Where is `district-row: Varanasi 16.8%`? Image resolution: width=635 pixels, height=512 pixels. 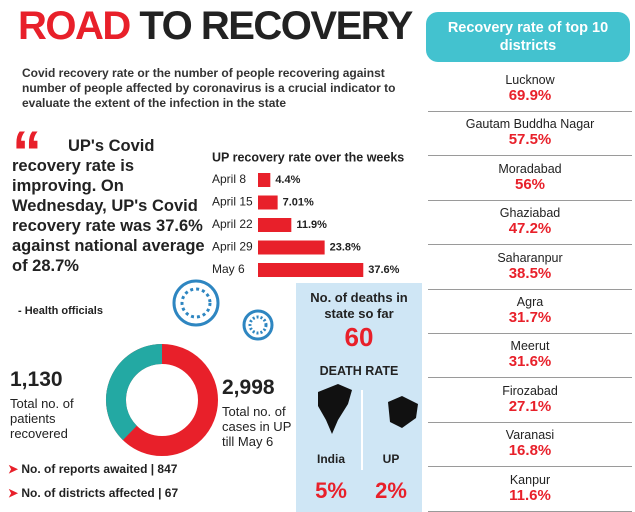
district-row: Varanasi 16.8% is located at coordinates (530, 445).